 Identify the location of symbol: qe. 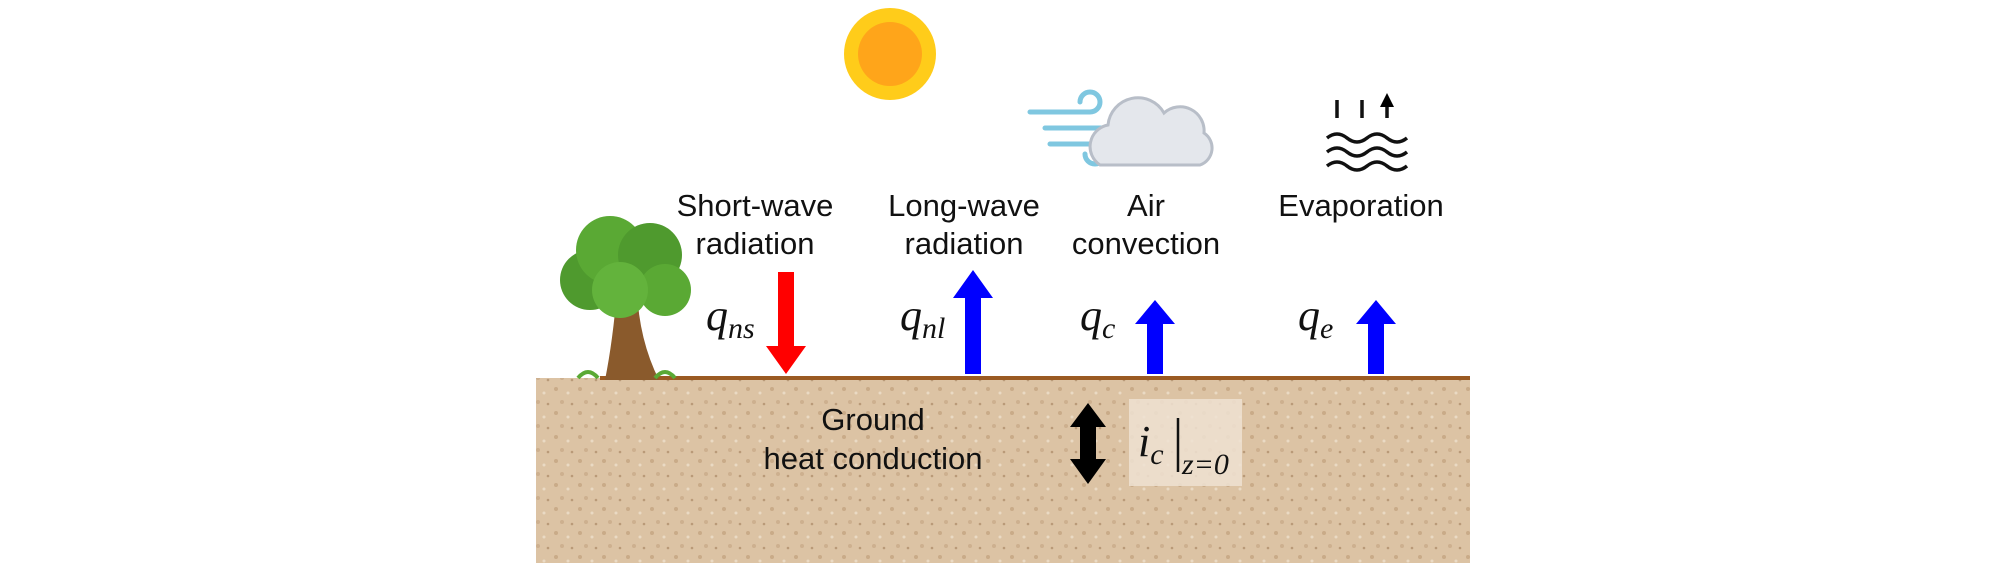
(1315, 318).